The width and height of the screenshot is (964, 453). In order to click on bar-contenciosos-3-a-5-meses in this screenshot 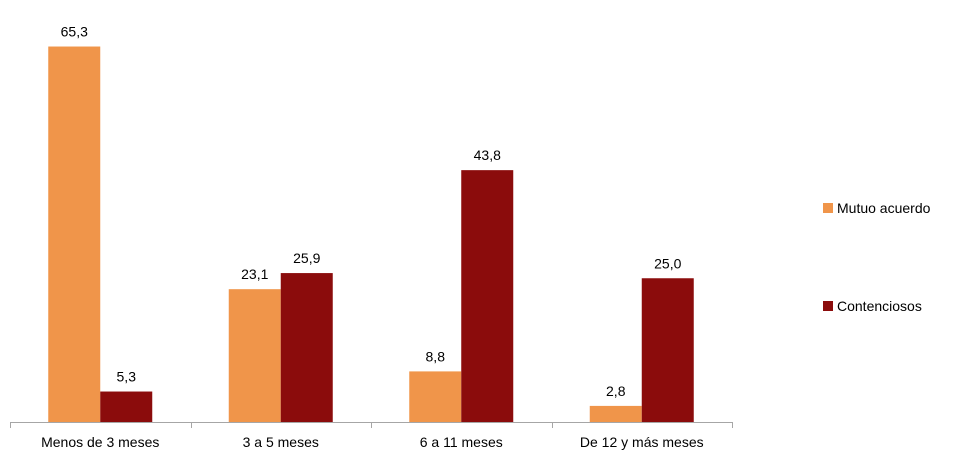, I will do `click(306, 347)`.